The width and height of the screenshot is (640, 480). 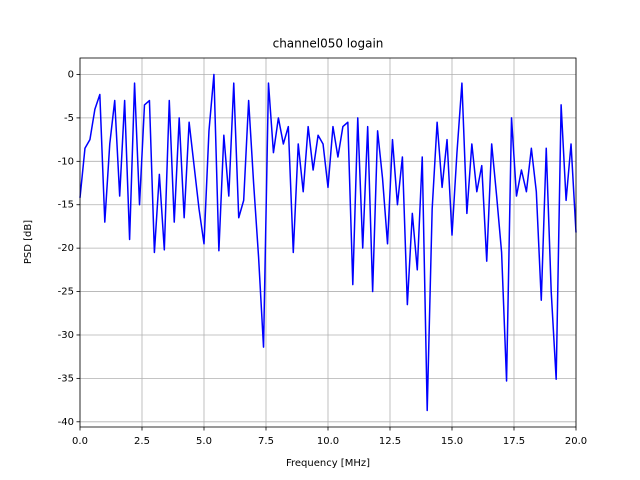 What do you see at coordinates (328, 463) in the screenshot?
I see `x-axis-label: Frequency [MHz]` at bounding box center [328, 463].